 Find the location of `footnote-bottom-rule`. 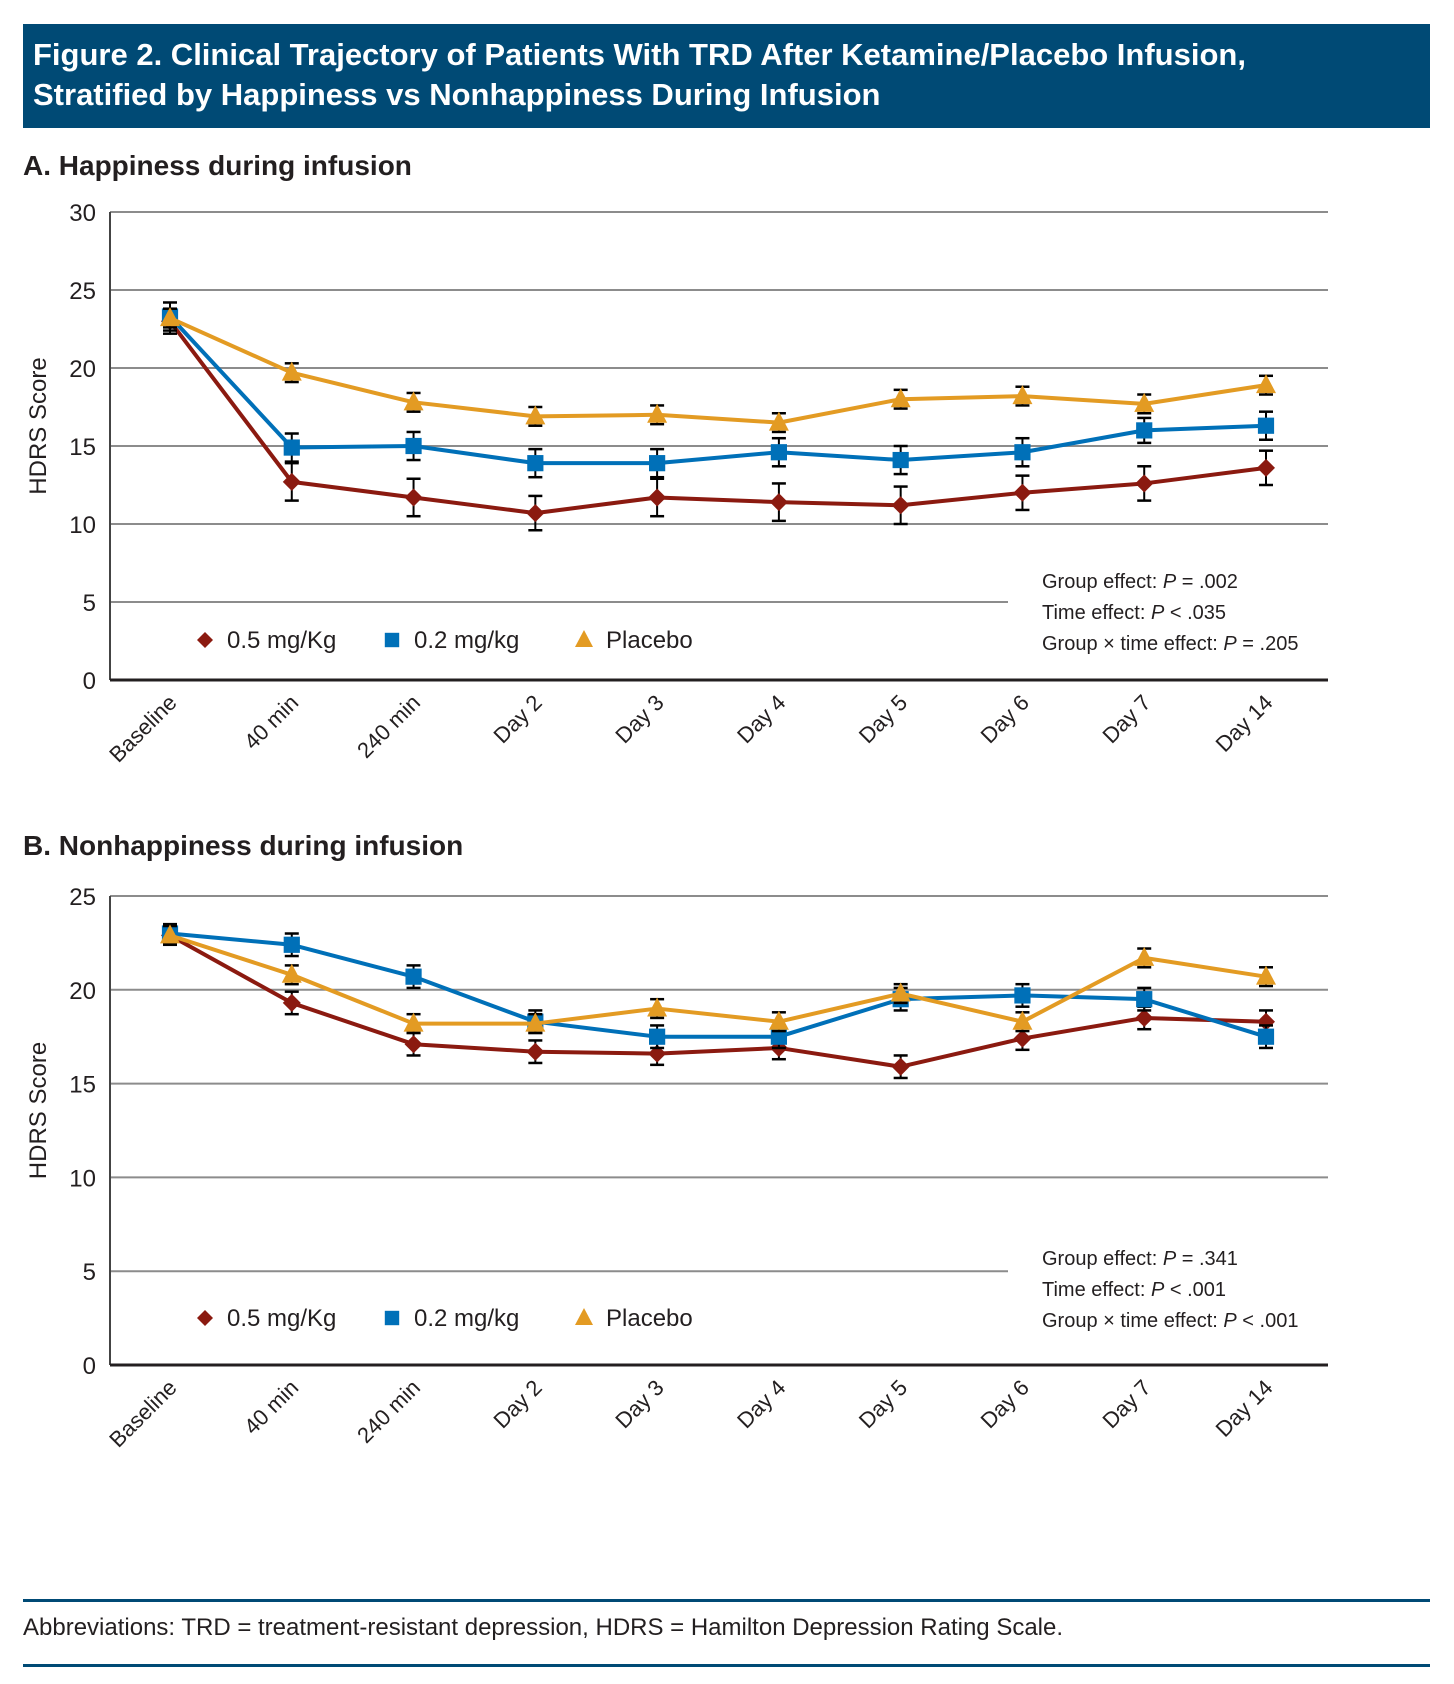

footnote-bottom-rule is located at coordinates (726, 1665).